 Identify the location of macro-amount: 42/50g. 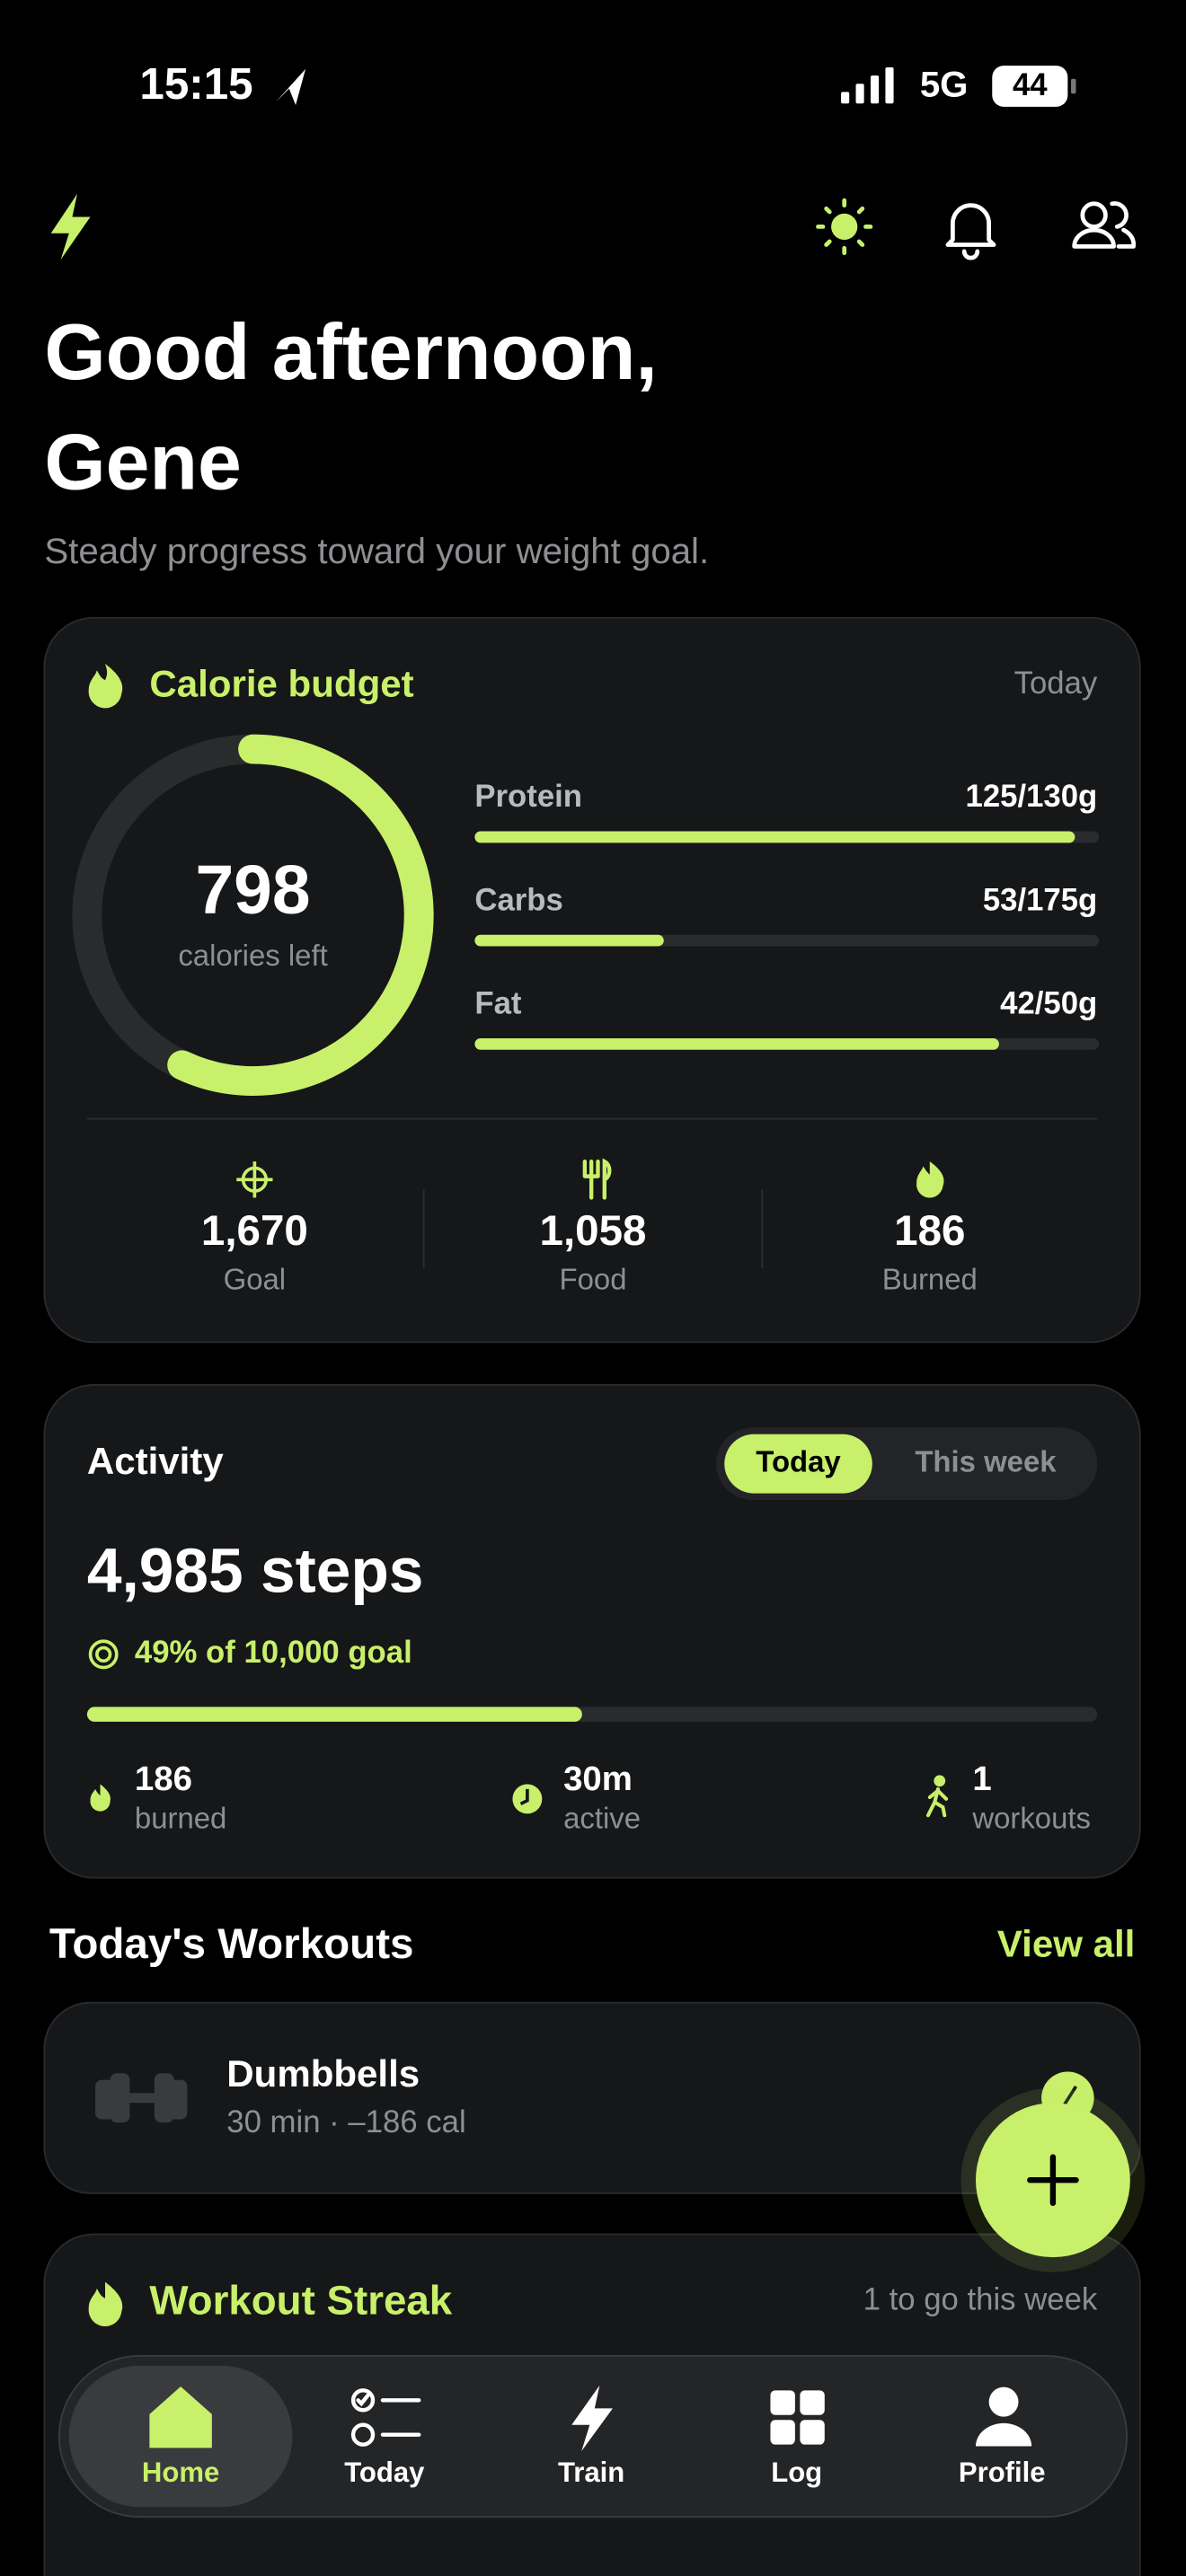
(1048, 1004).